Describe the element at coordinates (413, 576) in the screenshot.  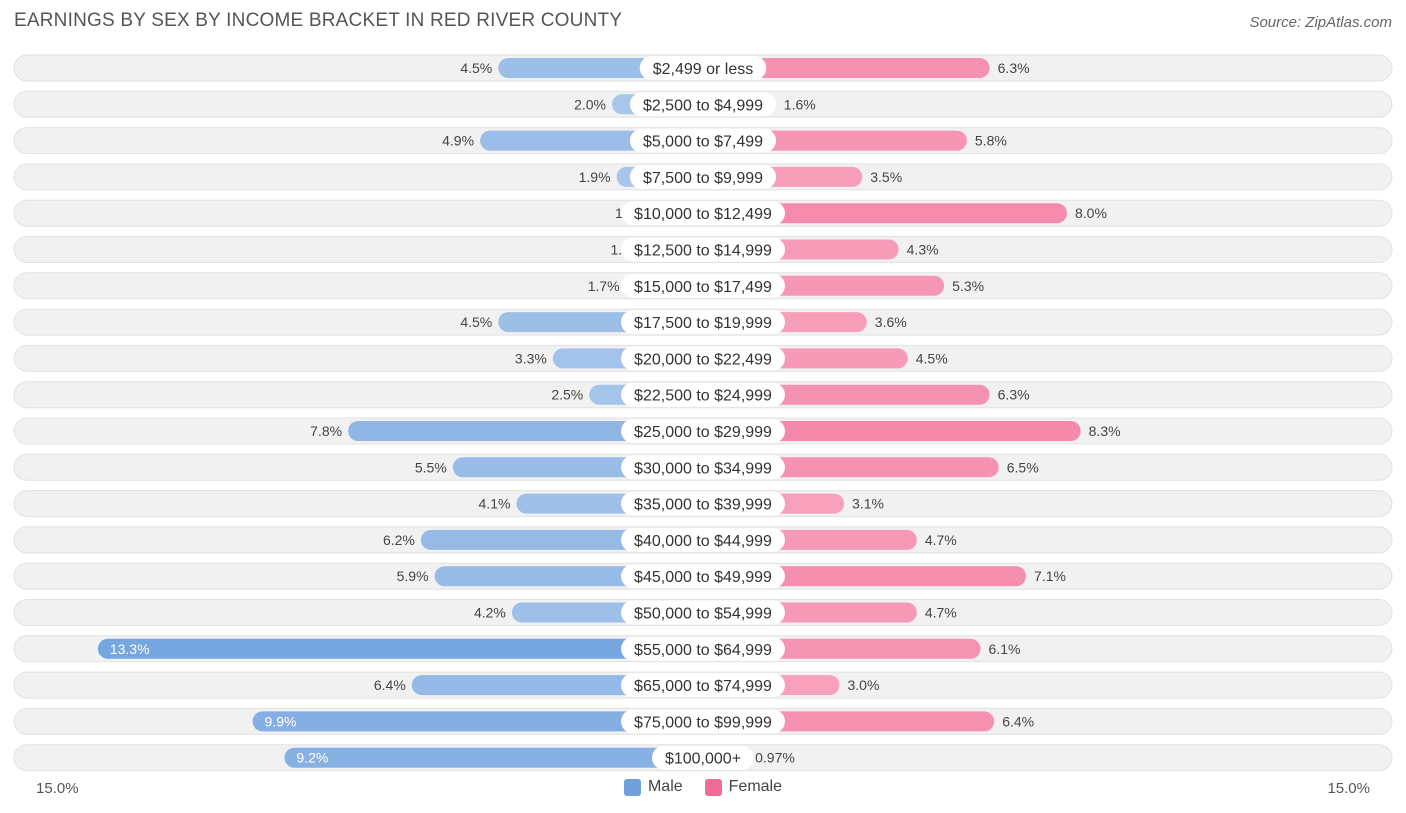
I see `male-value-label: 5.9%` at that location.